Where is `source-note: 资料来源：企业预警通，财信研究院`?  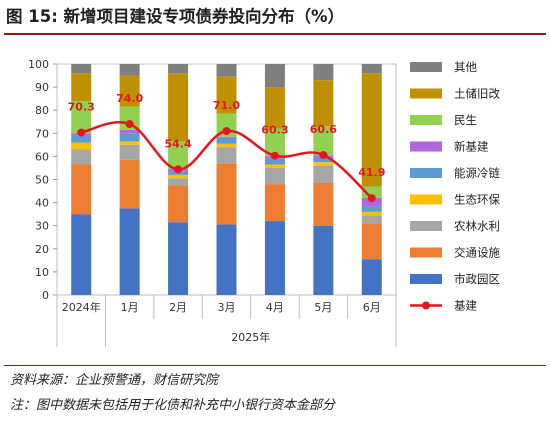
source-note: 资料来源：企业预警通，财信研究院 is located at coordinates (114, 380).